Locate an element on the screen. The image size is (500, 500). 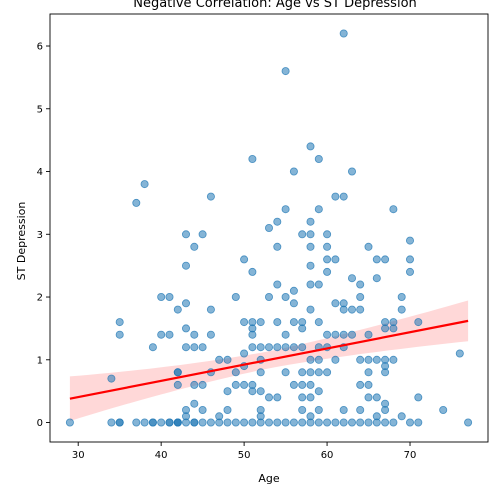
x-tick-label: 30 is located at coordinates (78, 455).